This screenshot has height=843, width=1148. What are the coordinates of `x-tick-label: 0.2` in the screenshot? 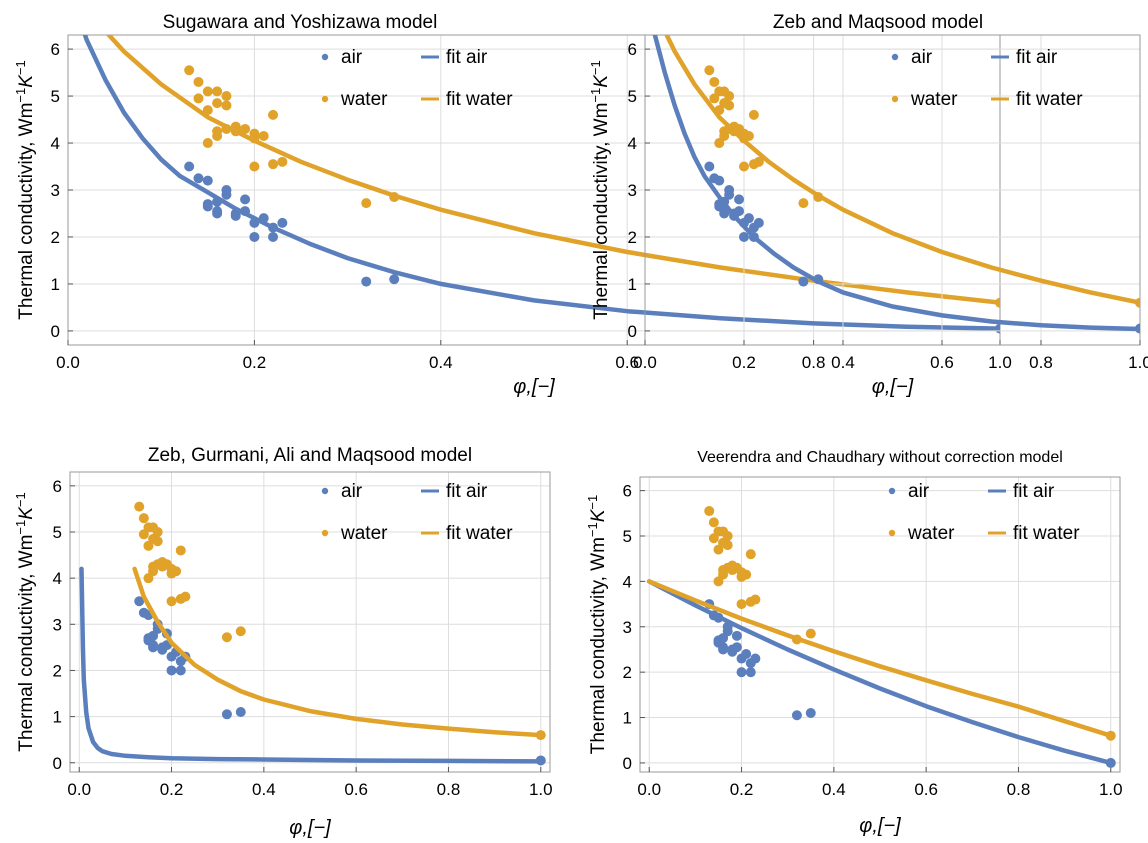 It's located at (172, 789).